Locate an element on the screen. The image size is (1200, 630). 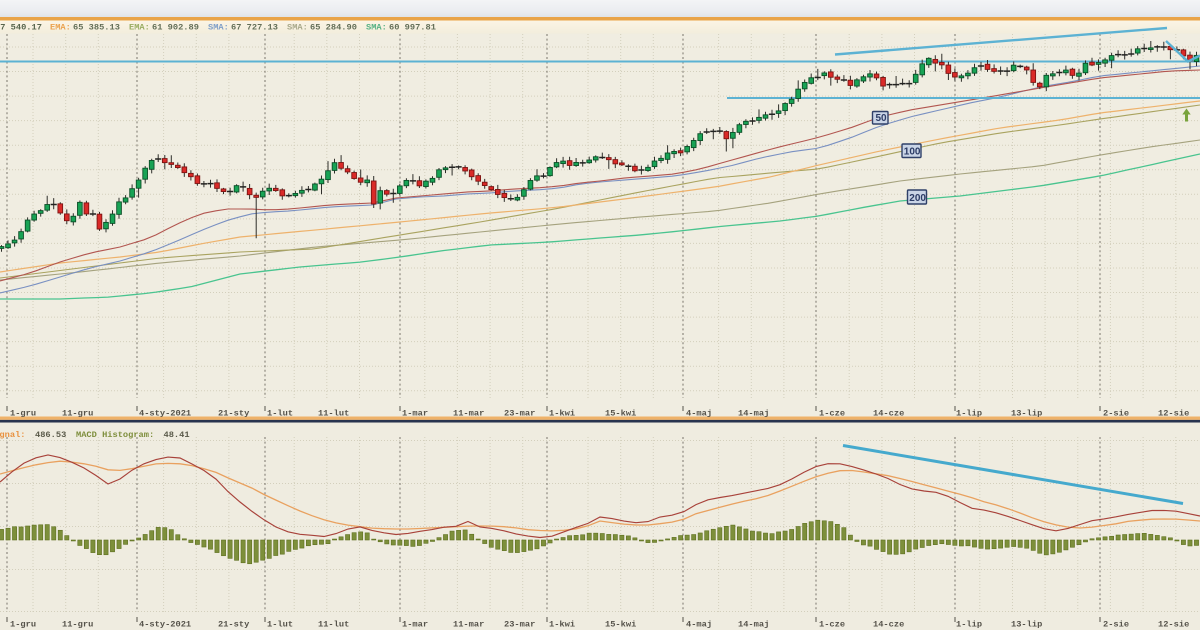
svg-text: 65 284.90 is located at coordinates (333, 28).